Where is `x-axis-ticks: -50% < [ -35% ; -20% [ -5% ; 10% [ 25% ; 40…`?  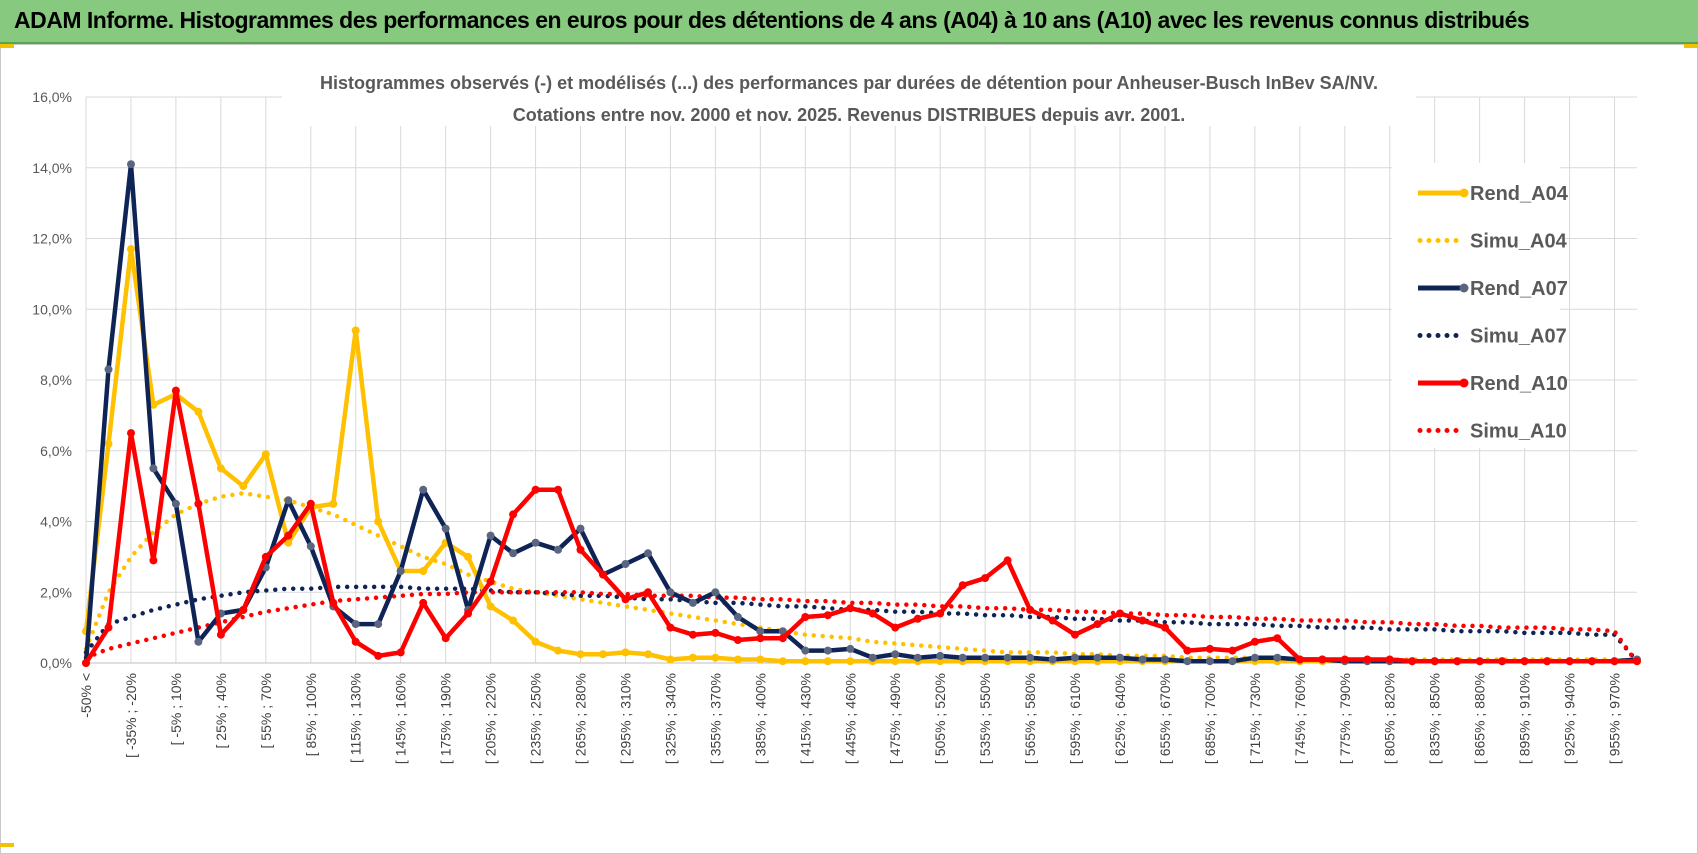 x-axis-ticks: -50% < [ -35% ; -20% [ -5% ; 10% [ 25% ; 40… is located at coordinates (850, 718).